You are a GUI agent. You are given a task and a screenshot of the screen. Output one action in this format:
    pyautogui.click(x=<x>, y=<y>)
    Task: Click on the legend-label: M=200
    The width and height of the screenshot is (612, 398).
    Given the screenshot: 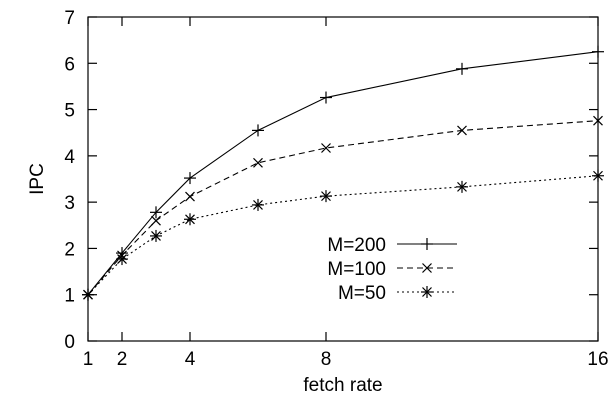 What is the action you would take?
    pyautogui.click(x=356, y=245)
    